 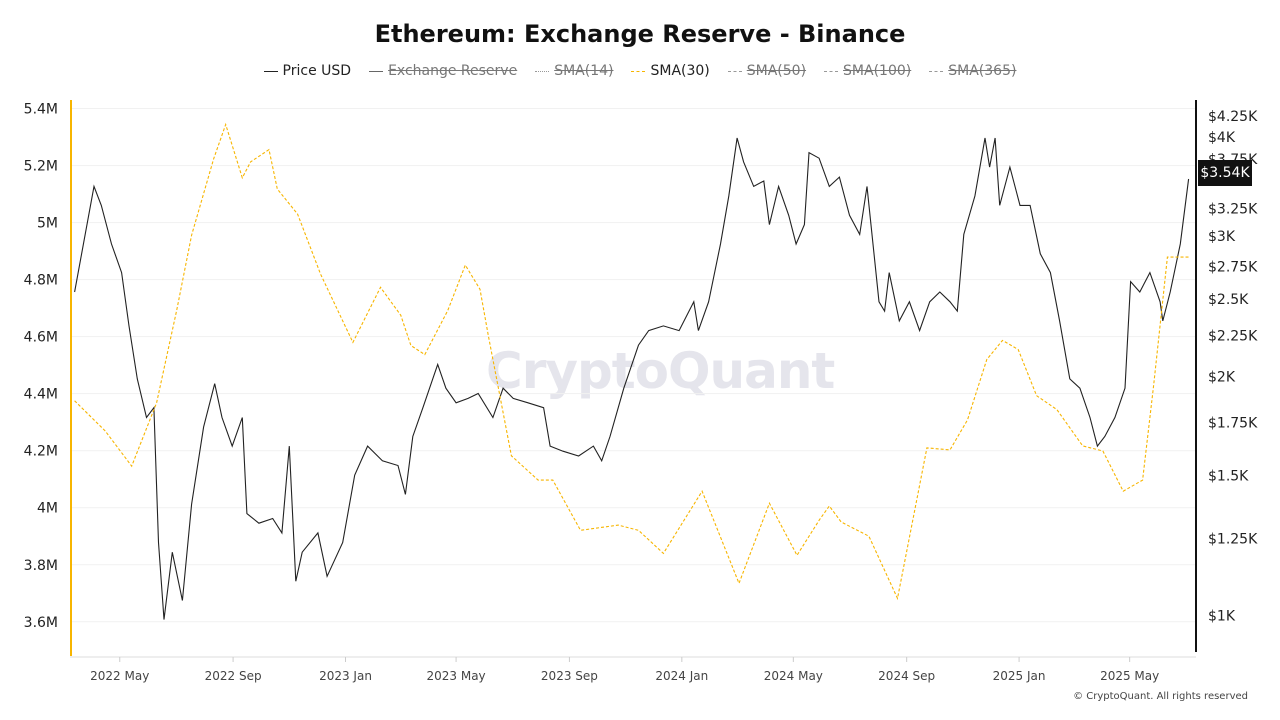 I want to click on legend-item-sma50: SMA(50), so click(x=767, y=71).